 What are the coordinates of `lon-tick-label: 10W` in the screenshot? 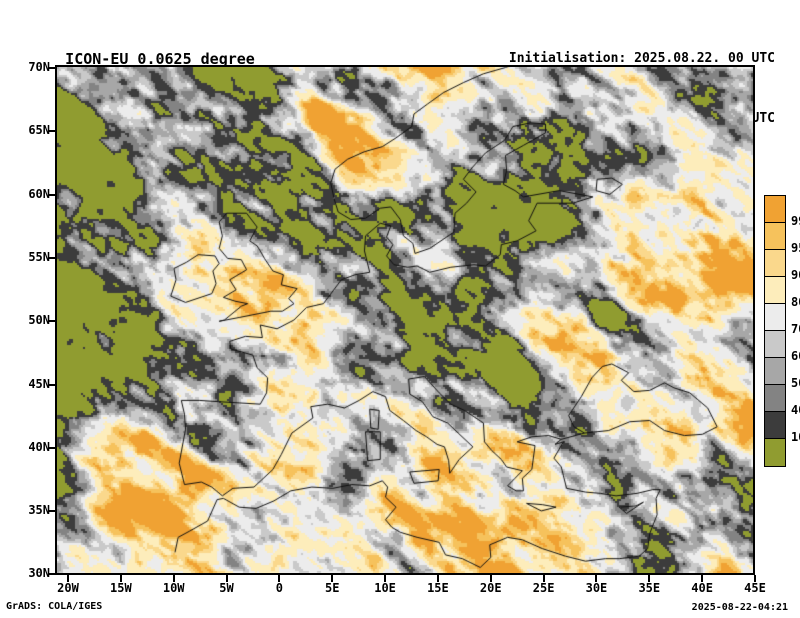 It's located at (173, 588).